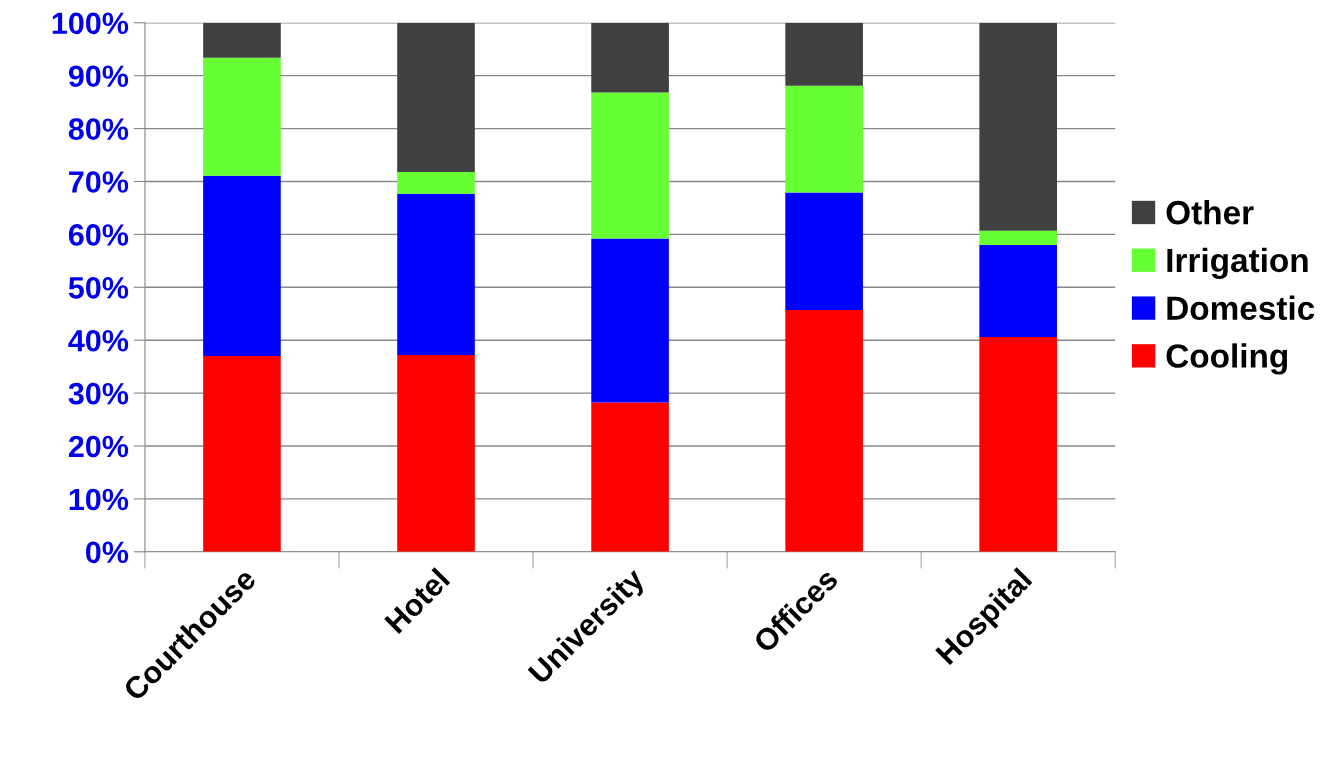 This screenshot has height=759, width=1342. What do you see at coordinates (98, 76) in the screenshot?
I see `y-tick-label: 90%` at bounding box center [98, 76].